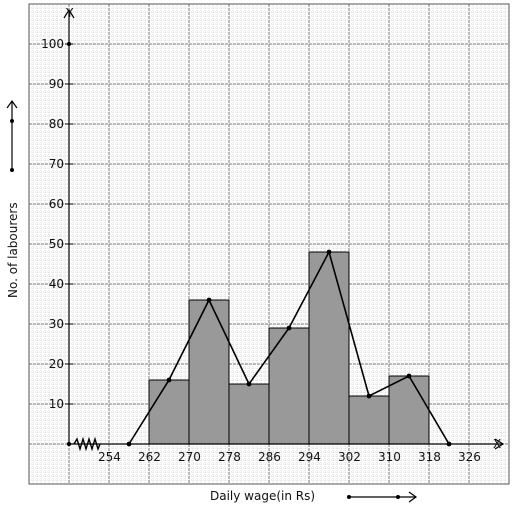 The image size is (514, 510). What do you see at coordinates (56, 364) in the screenshot?
I see `y-tick-label: 20` at bounding box center [56, 364].